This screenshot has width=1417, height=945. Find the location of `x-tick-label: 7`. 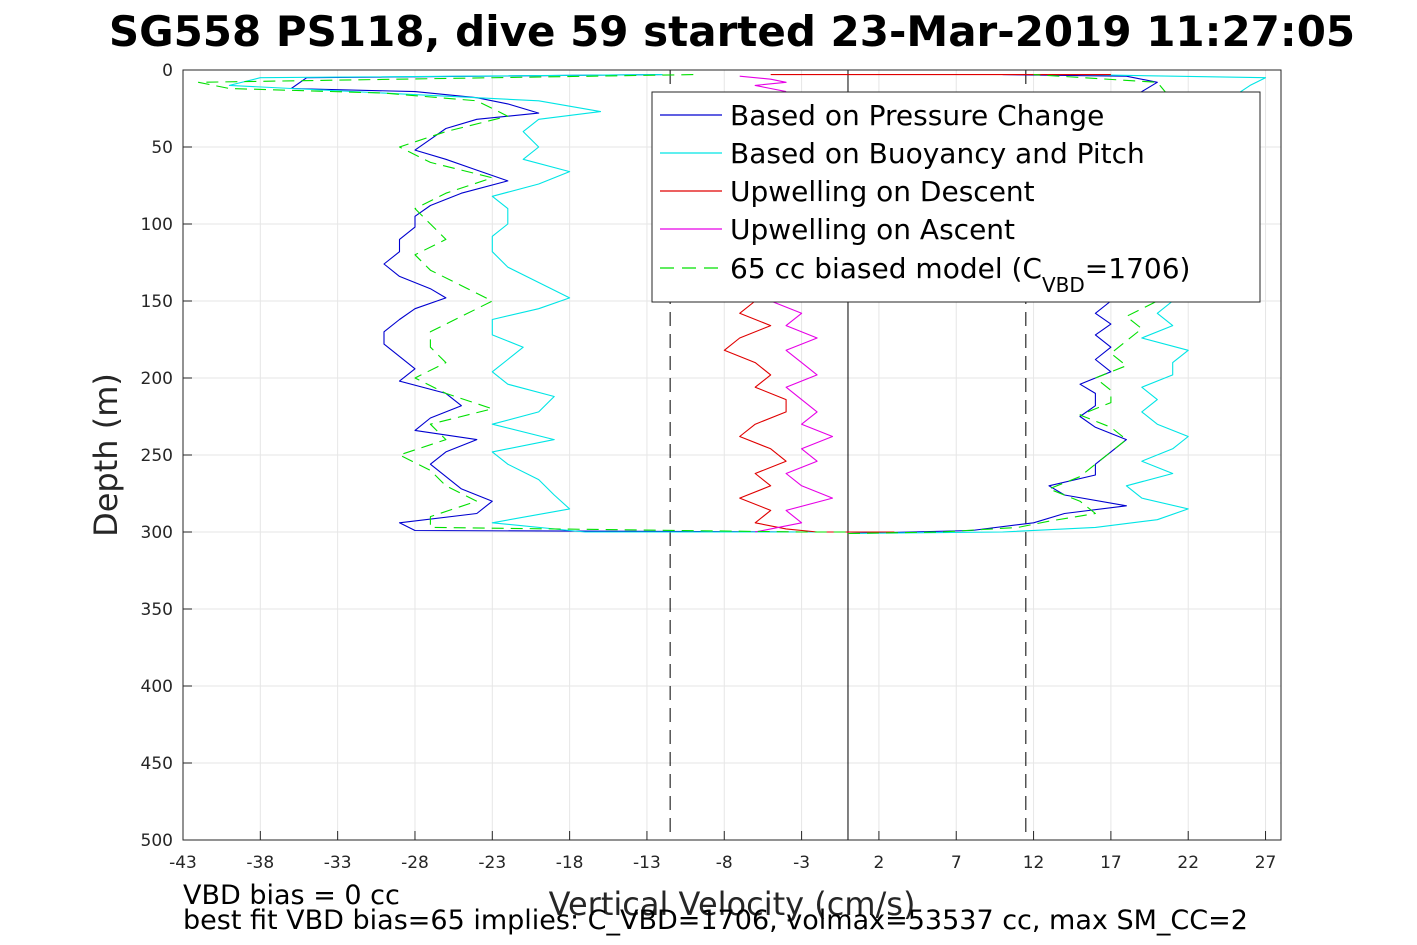

x-tick-label: 7 is located at coordinates (956, 863).